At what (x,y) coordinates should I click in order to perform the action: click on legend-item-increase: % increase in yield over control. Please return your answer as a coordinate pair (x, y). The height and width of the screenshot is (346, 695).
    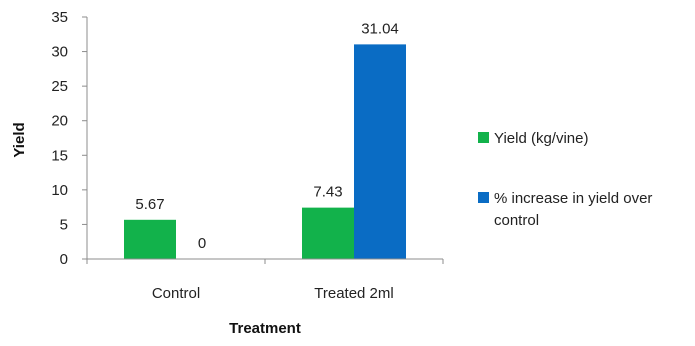
    Looking at the image, I should click on (585, 210).